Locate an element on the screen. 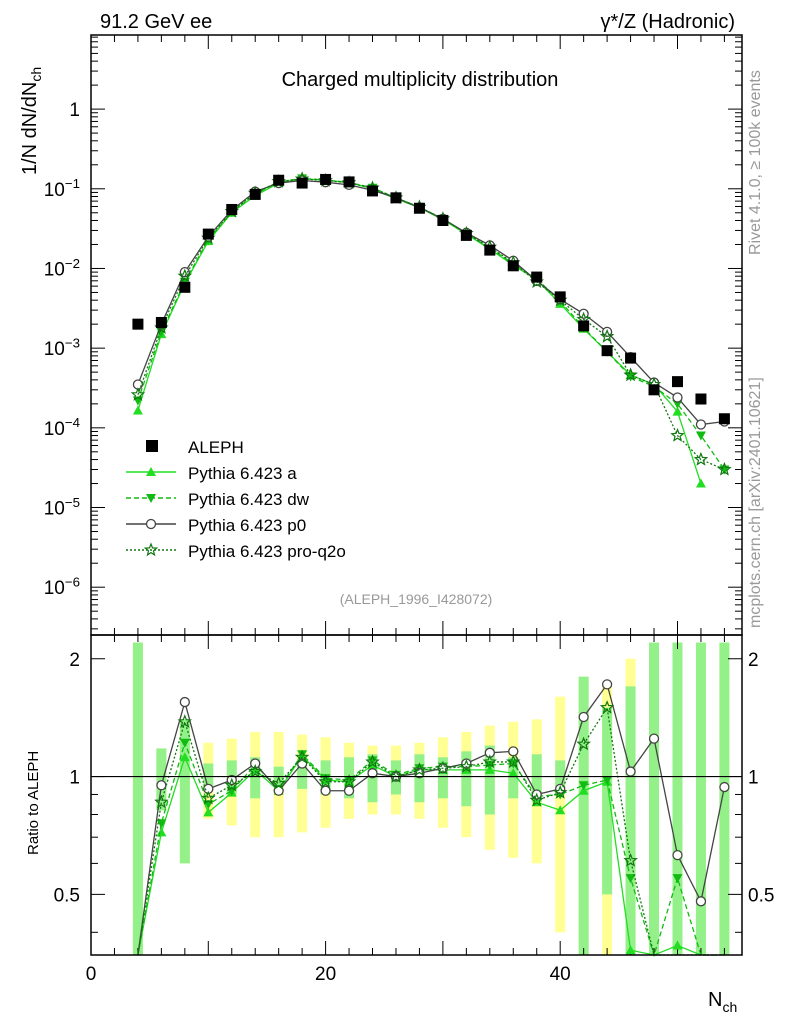 The width and height of the screenshot is (786, 1024). side-rivet-label: Rivet 4.1.0, ≥ 100k events is located at coordinates (755, 162).